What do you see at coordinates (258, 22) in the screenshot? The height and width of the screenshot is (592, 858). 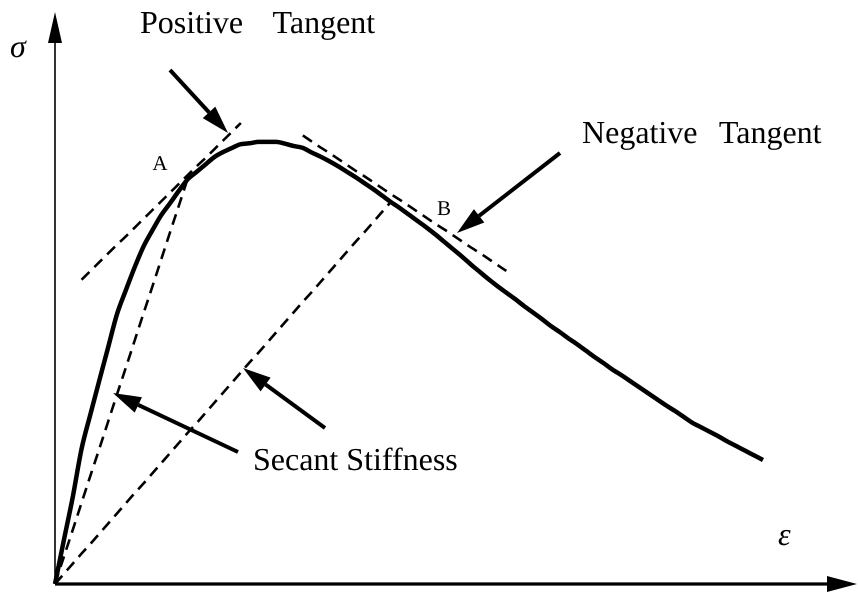 I see `text: Positive Tangent` at bounding box center [258, 22].